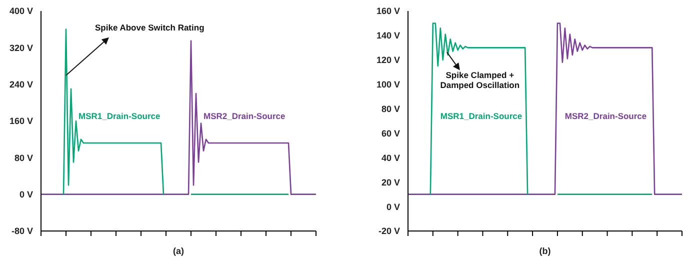  I want to click on y-tick-label: -80 V, so click(22, 231).